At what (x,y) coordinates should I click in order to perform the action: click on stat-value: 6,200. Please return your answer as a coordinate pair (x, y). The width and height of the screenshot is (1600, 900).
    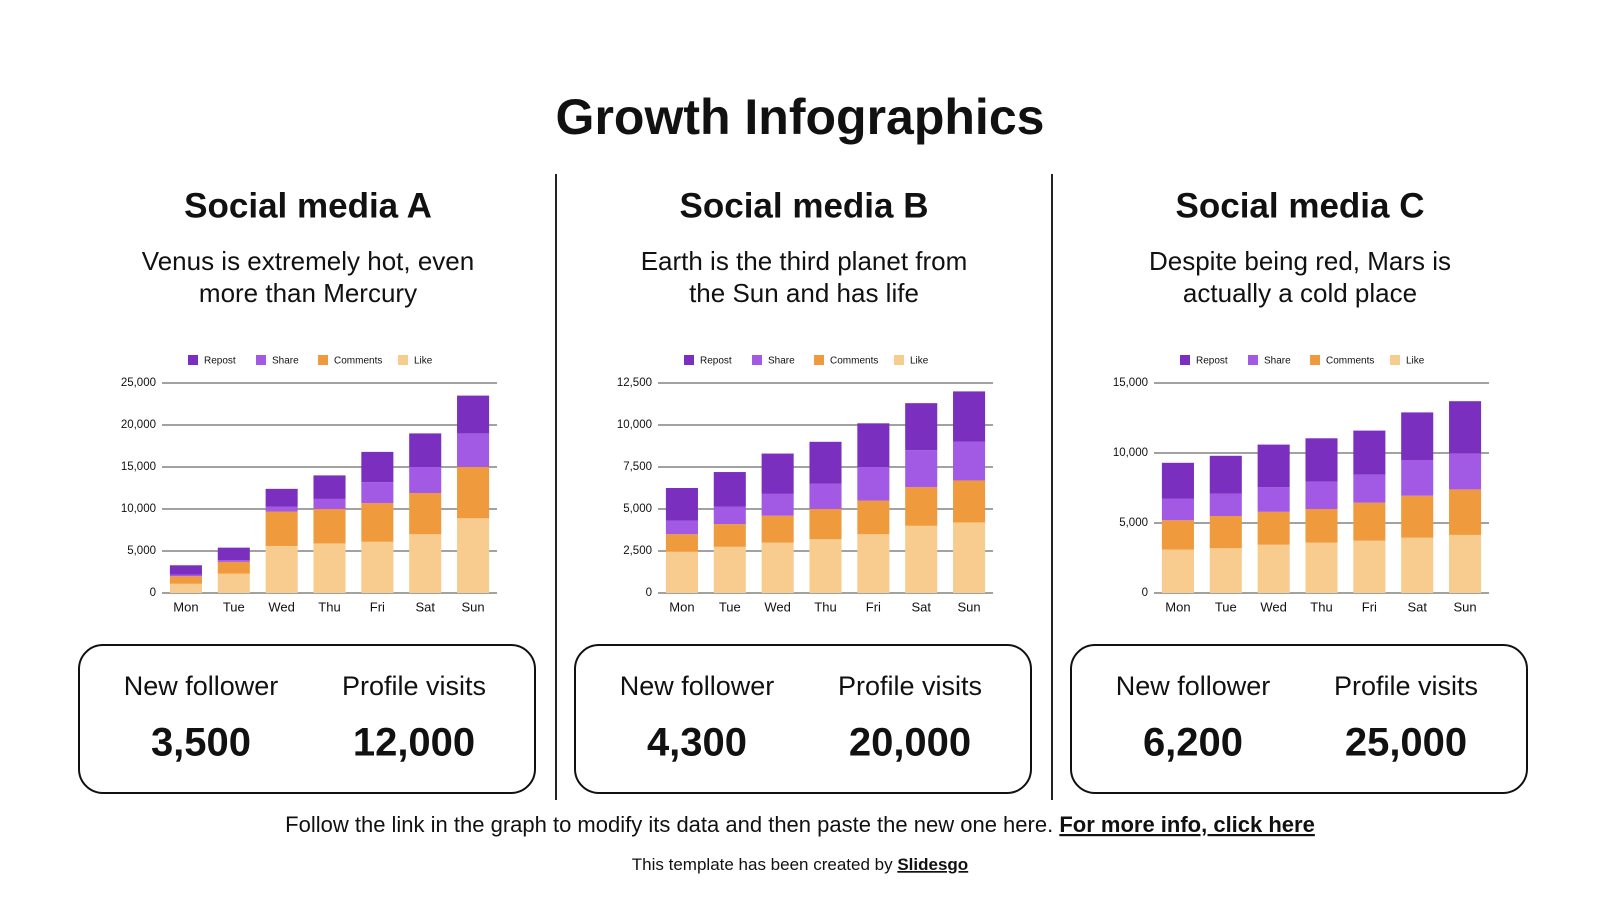
    Looking at the image, I should click on (1193, 743).